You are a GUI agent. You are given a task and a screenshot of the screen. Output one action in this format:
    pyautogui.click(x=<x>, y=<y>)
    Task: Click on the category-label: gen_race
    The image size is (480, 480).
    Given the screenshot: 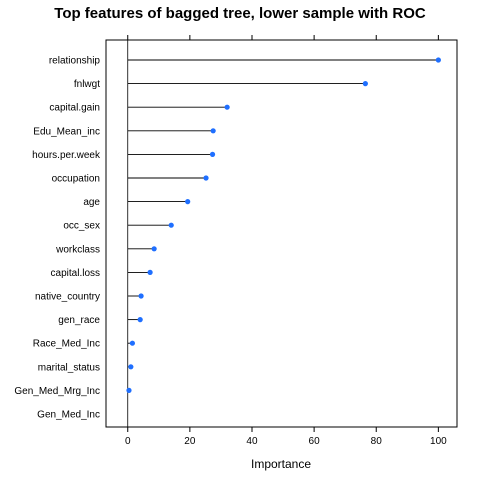 What is the action you would take?
    pyautogui.click(x=79, y=320)
    